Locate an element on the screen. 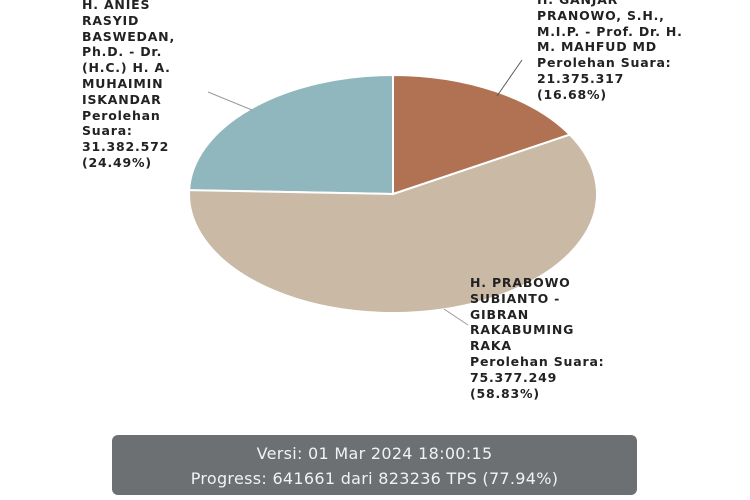  vote-count: 31.382.572 is located at coordinates (126, 147).